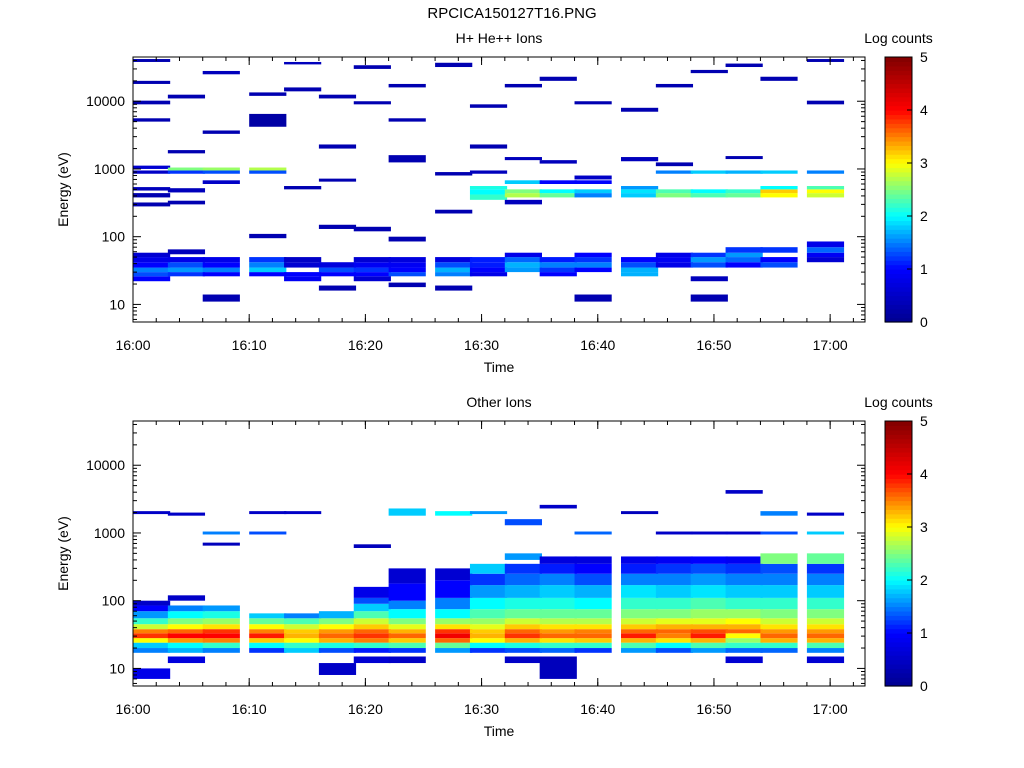 Image resolution: width=1024 pixels, height=768 pixels. Describe the element at coordinates (924, 269) in the screenshot. I see `colorbar-tick-label: 1` at that location.